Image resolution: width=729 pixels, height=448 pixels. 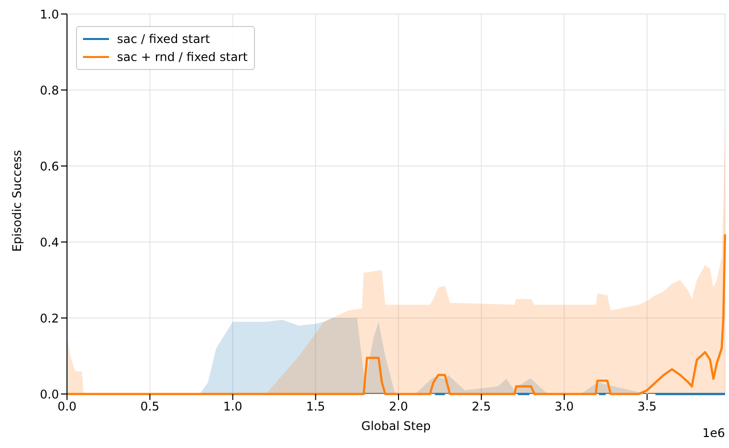 What do you see at coordinates (163, 39) in the screenshot?
I see `legend-label: sac / fixed start` at bounding box center [163, 39].